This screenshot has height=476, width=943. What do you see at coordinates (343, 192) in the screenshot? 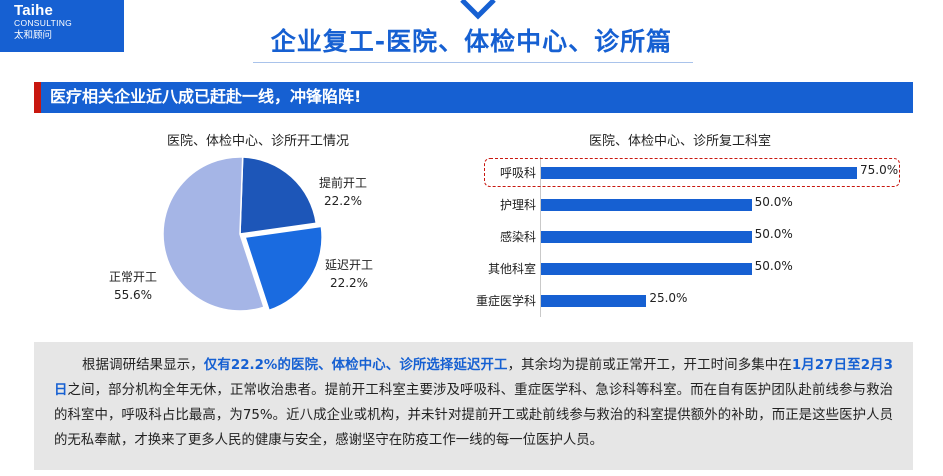
I see `pie-slice-label: 提前开工 22.2%` at bounding box center [343, 192].